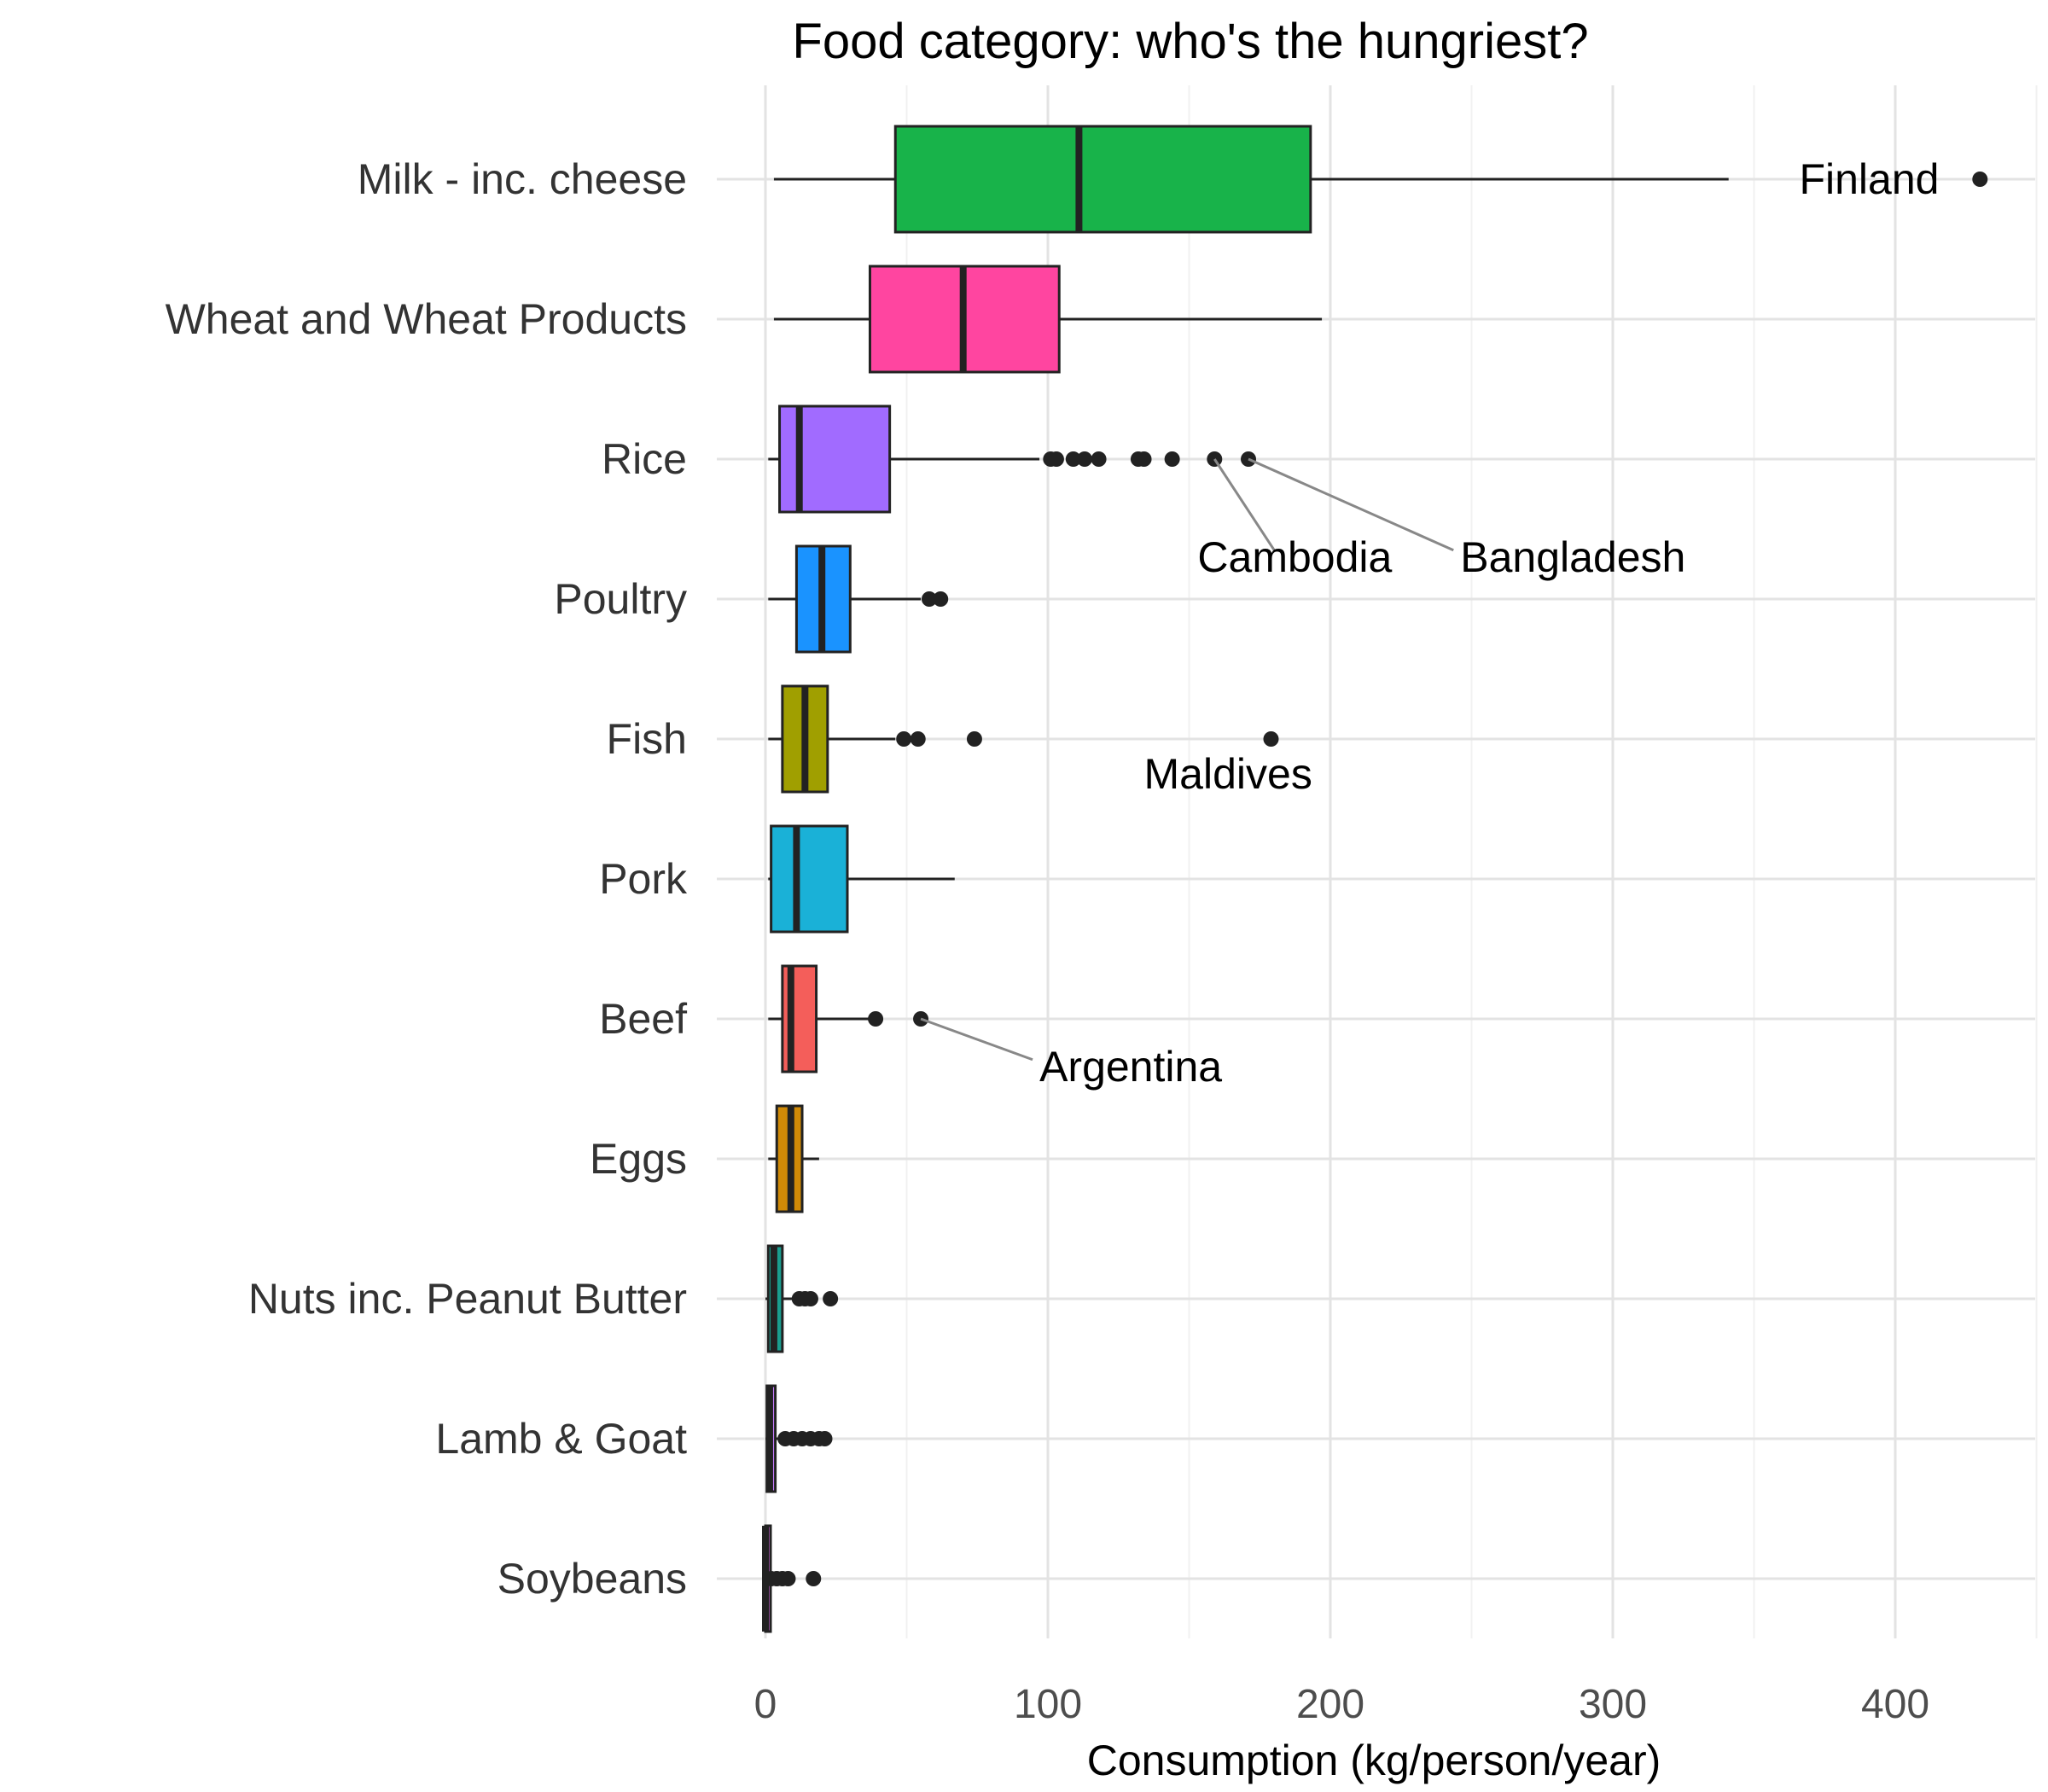 The height and width of the screenshot is (1792, 2048). Describe the element at coordinates (426, 319) in the screenshot. I see `category-label: Wheat and Wheat Products` at that location.